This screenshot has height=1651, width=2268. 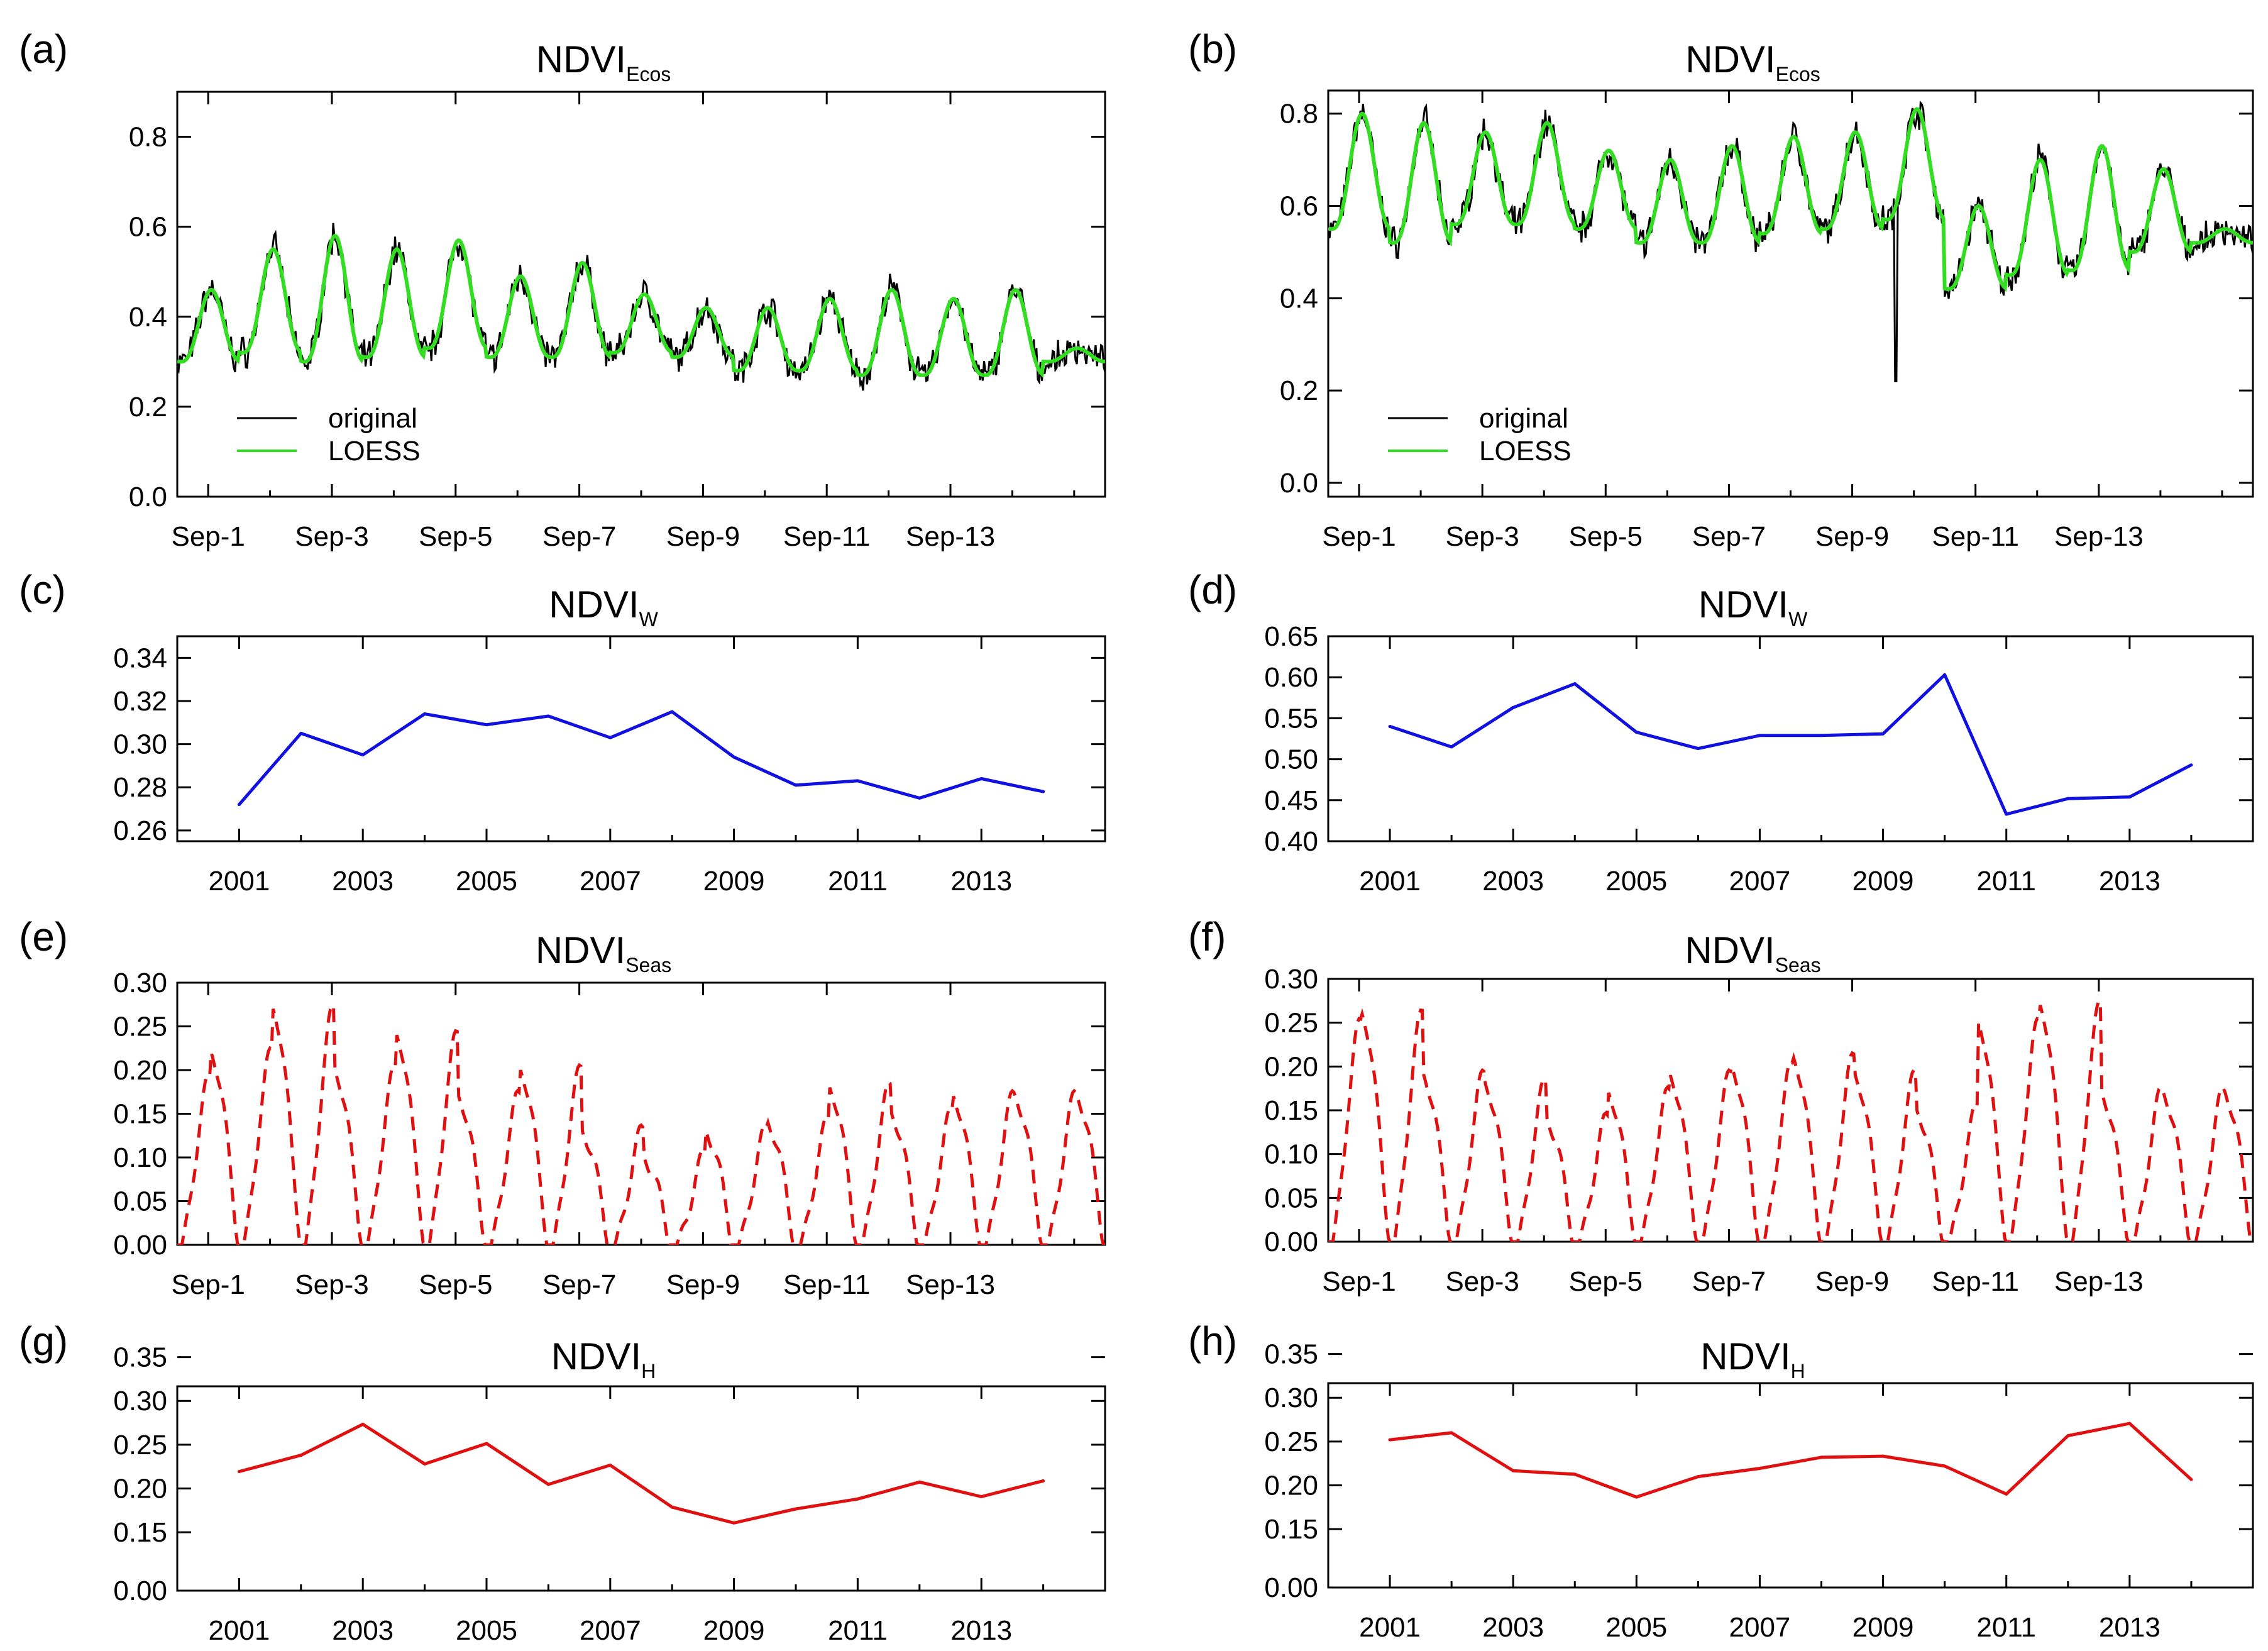 What do you see at coordinates (1299, 298) in the screenshot?
I see `y-tick-label: 0.4` at bounding box center [1299, 298].